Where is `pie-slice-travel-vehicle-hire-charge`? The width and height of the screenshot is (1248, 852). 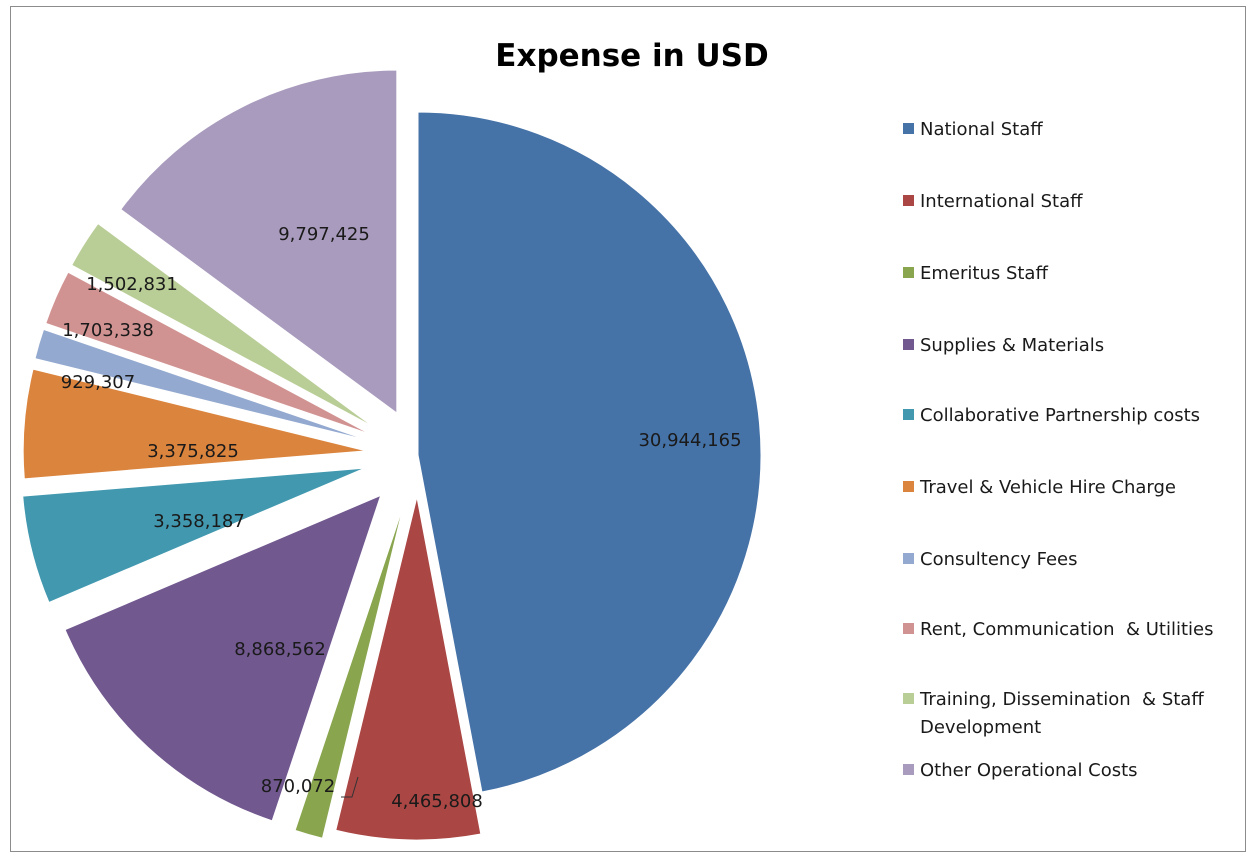
pie-slice-travel-vehicle-hire-charge is located at coordinates (194, 424).